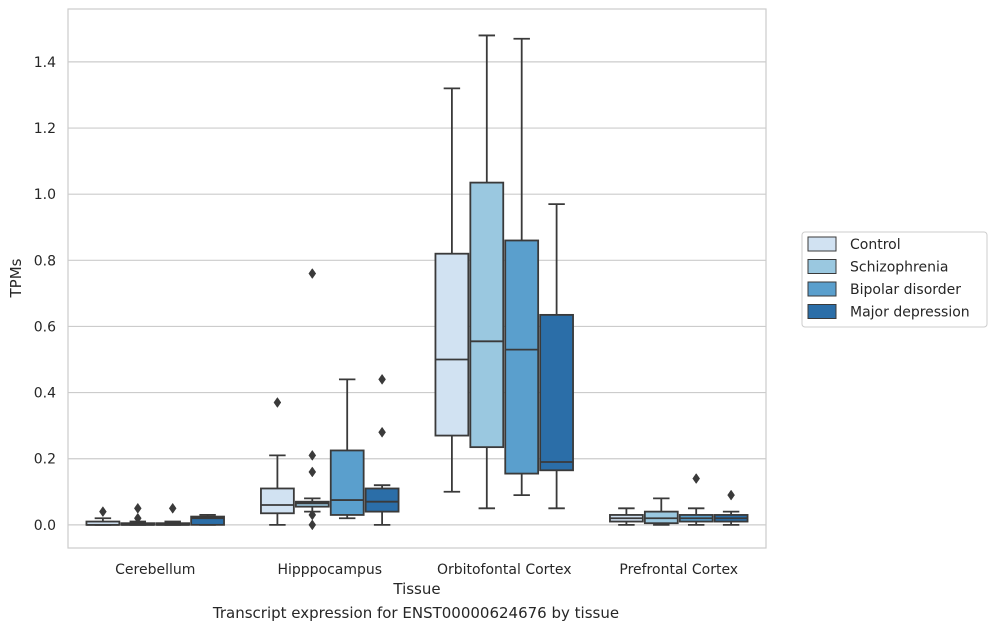  Describe the element at coordinates (678, 570) in the screenshot. I see `x-tick-label: Prefrontal Cortex` at that location.